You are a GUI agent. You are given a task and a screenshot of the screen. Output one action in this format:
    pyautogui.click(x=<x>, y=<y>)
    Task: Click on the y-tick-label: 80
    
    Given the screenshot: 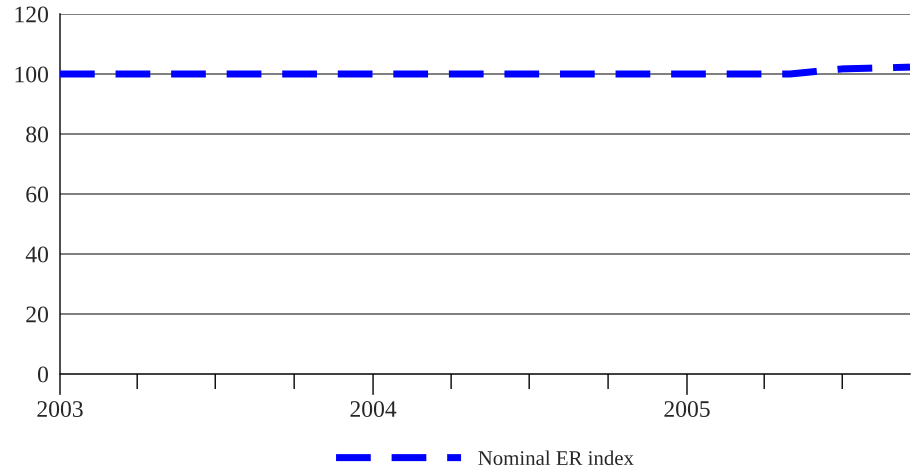 What is the action you would take?
    pyautogui.click(x=37, y=134)
    